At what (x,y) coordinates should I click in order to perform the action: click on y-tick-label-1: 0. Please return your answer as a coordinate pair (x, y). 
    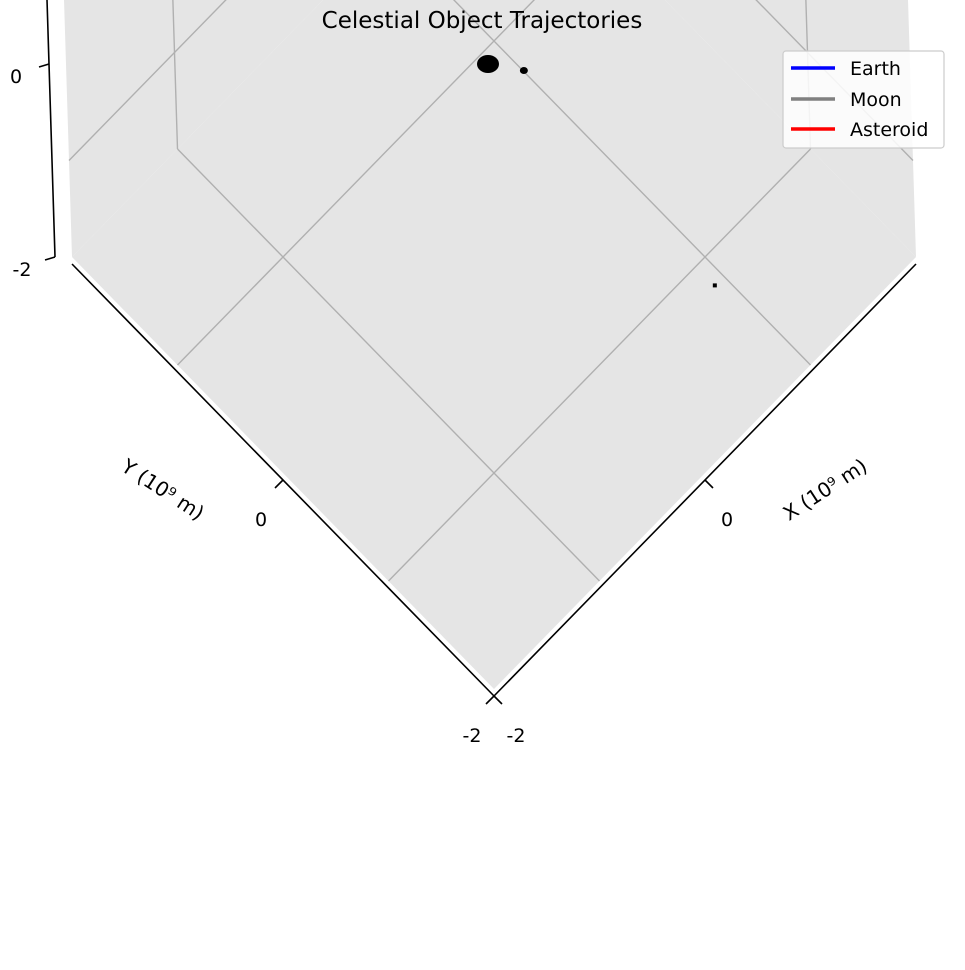
    Looking at the image, I should click on (261, 520).